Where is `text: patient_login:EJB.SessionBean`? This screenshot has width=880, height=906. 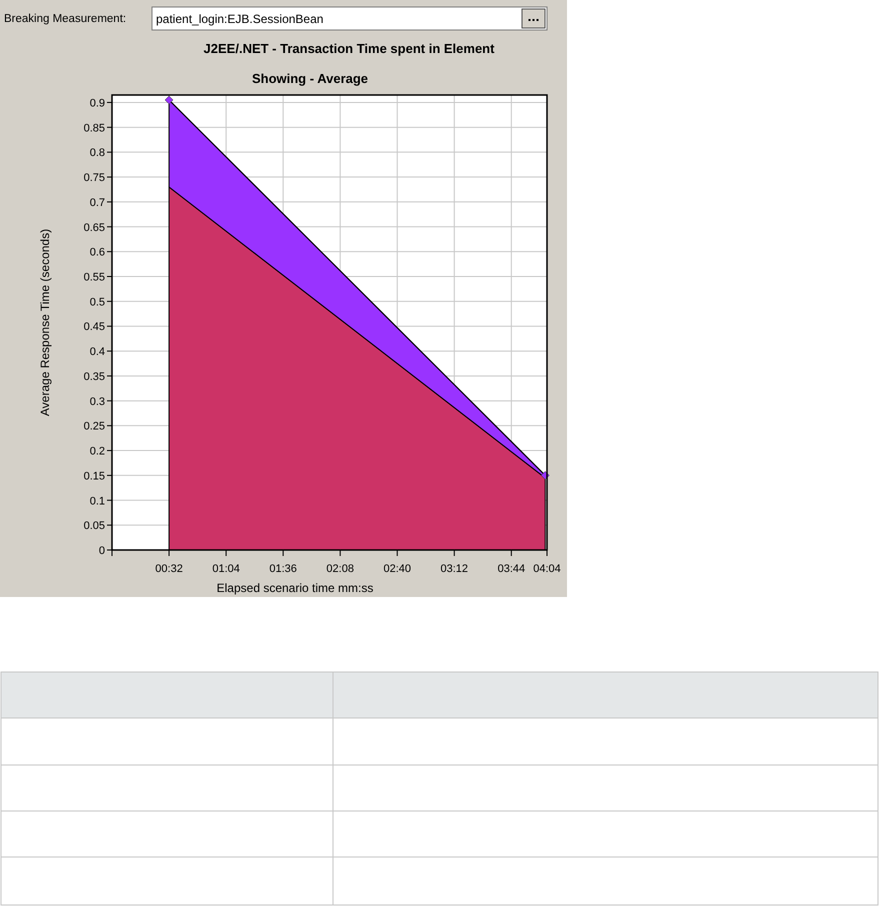
text: patient_login:EJB.SessionBean is located at coordinates (240, 19).